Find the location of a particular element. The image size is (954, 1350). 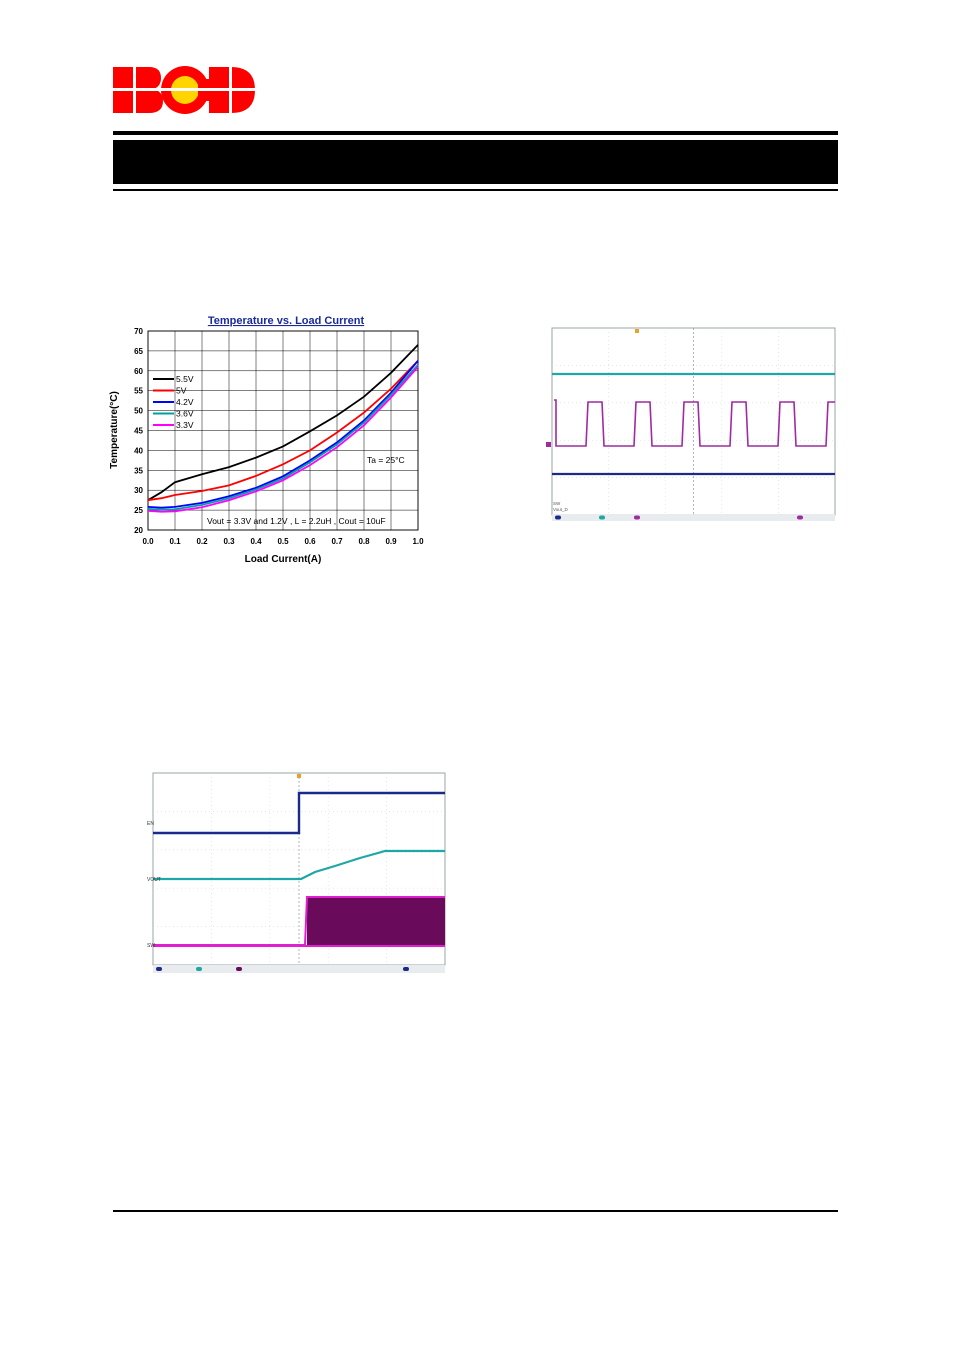

scope2-trace-sw-fill is located at coordinates (376, 921).